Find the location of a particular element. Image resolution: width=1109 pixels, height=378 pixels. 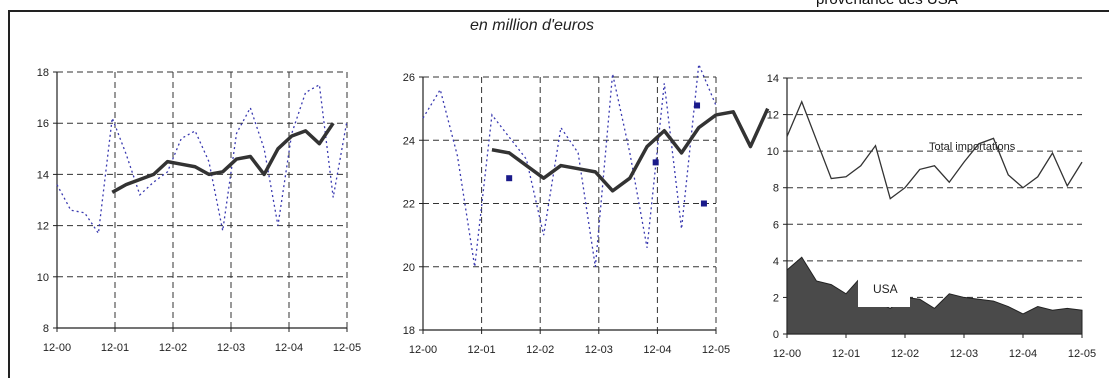

series-label-total: Total importations is located at coordinates (972, 147).